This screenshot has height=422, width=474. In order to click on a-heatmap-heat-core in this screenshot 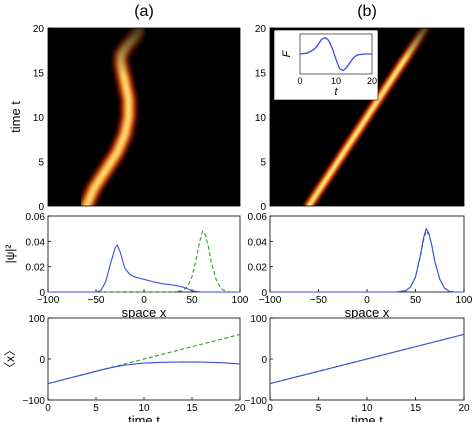, I will do `click(113, 117)`.